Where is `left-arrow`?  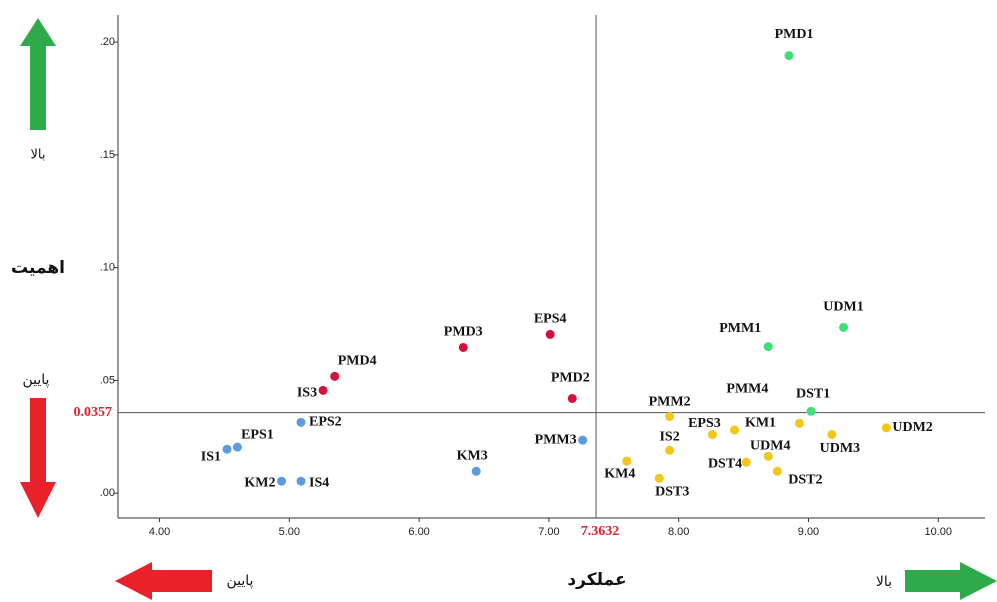
left-arrow is located at coordinates (163, 581).